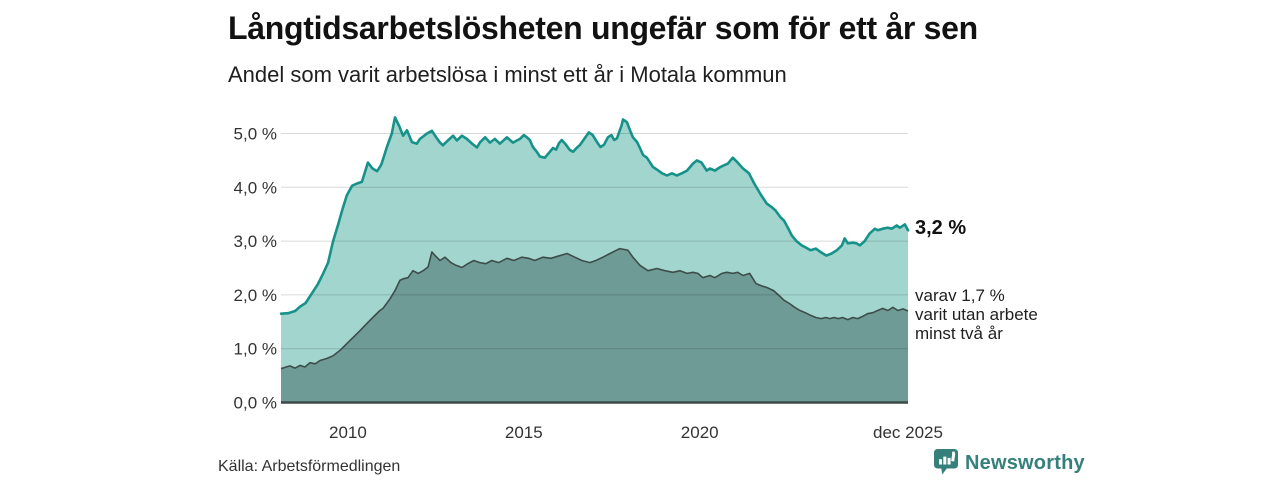  Describe the element at coordinates (959, 333) in the screenshot. I see `annotation-two-years-line3: minst två år` at that location.